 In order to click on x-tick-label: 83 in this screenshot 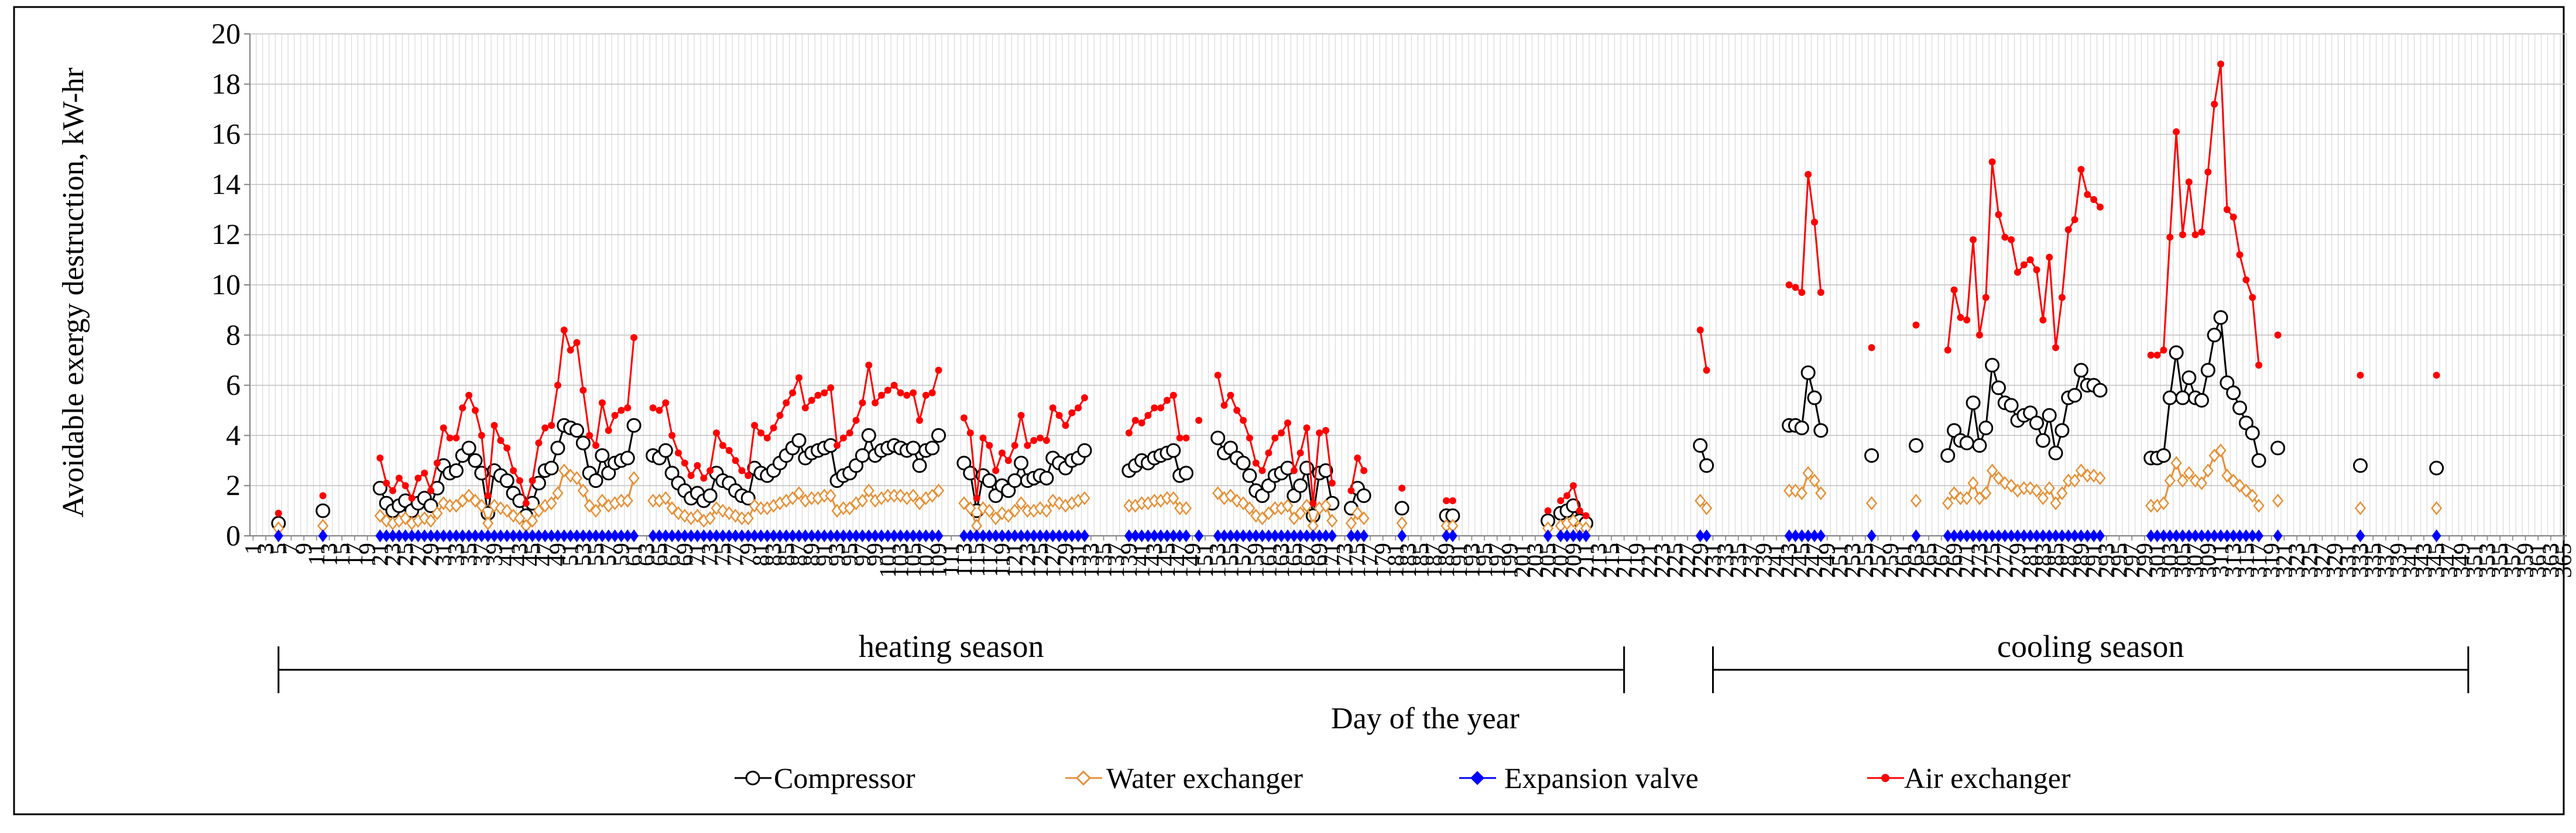, I will do `click(773, 554)`.